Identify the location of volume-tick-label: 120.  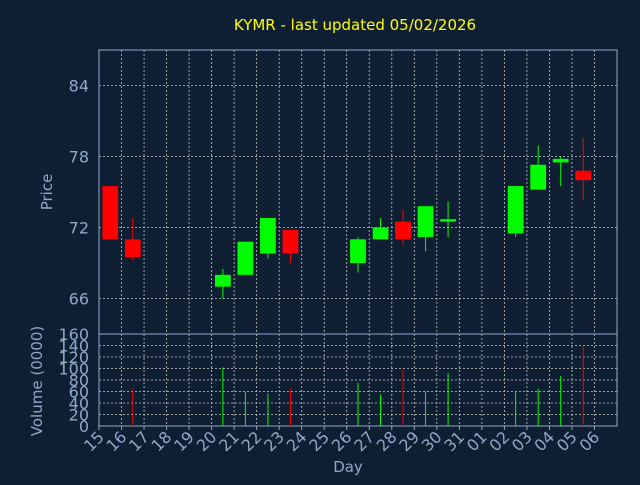
(73, 357).